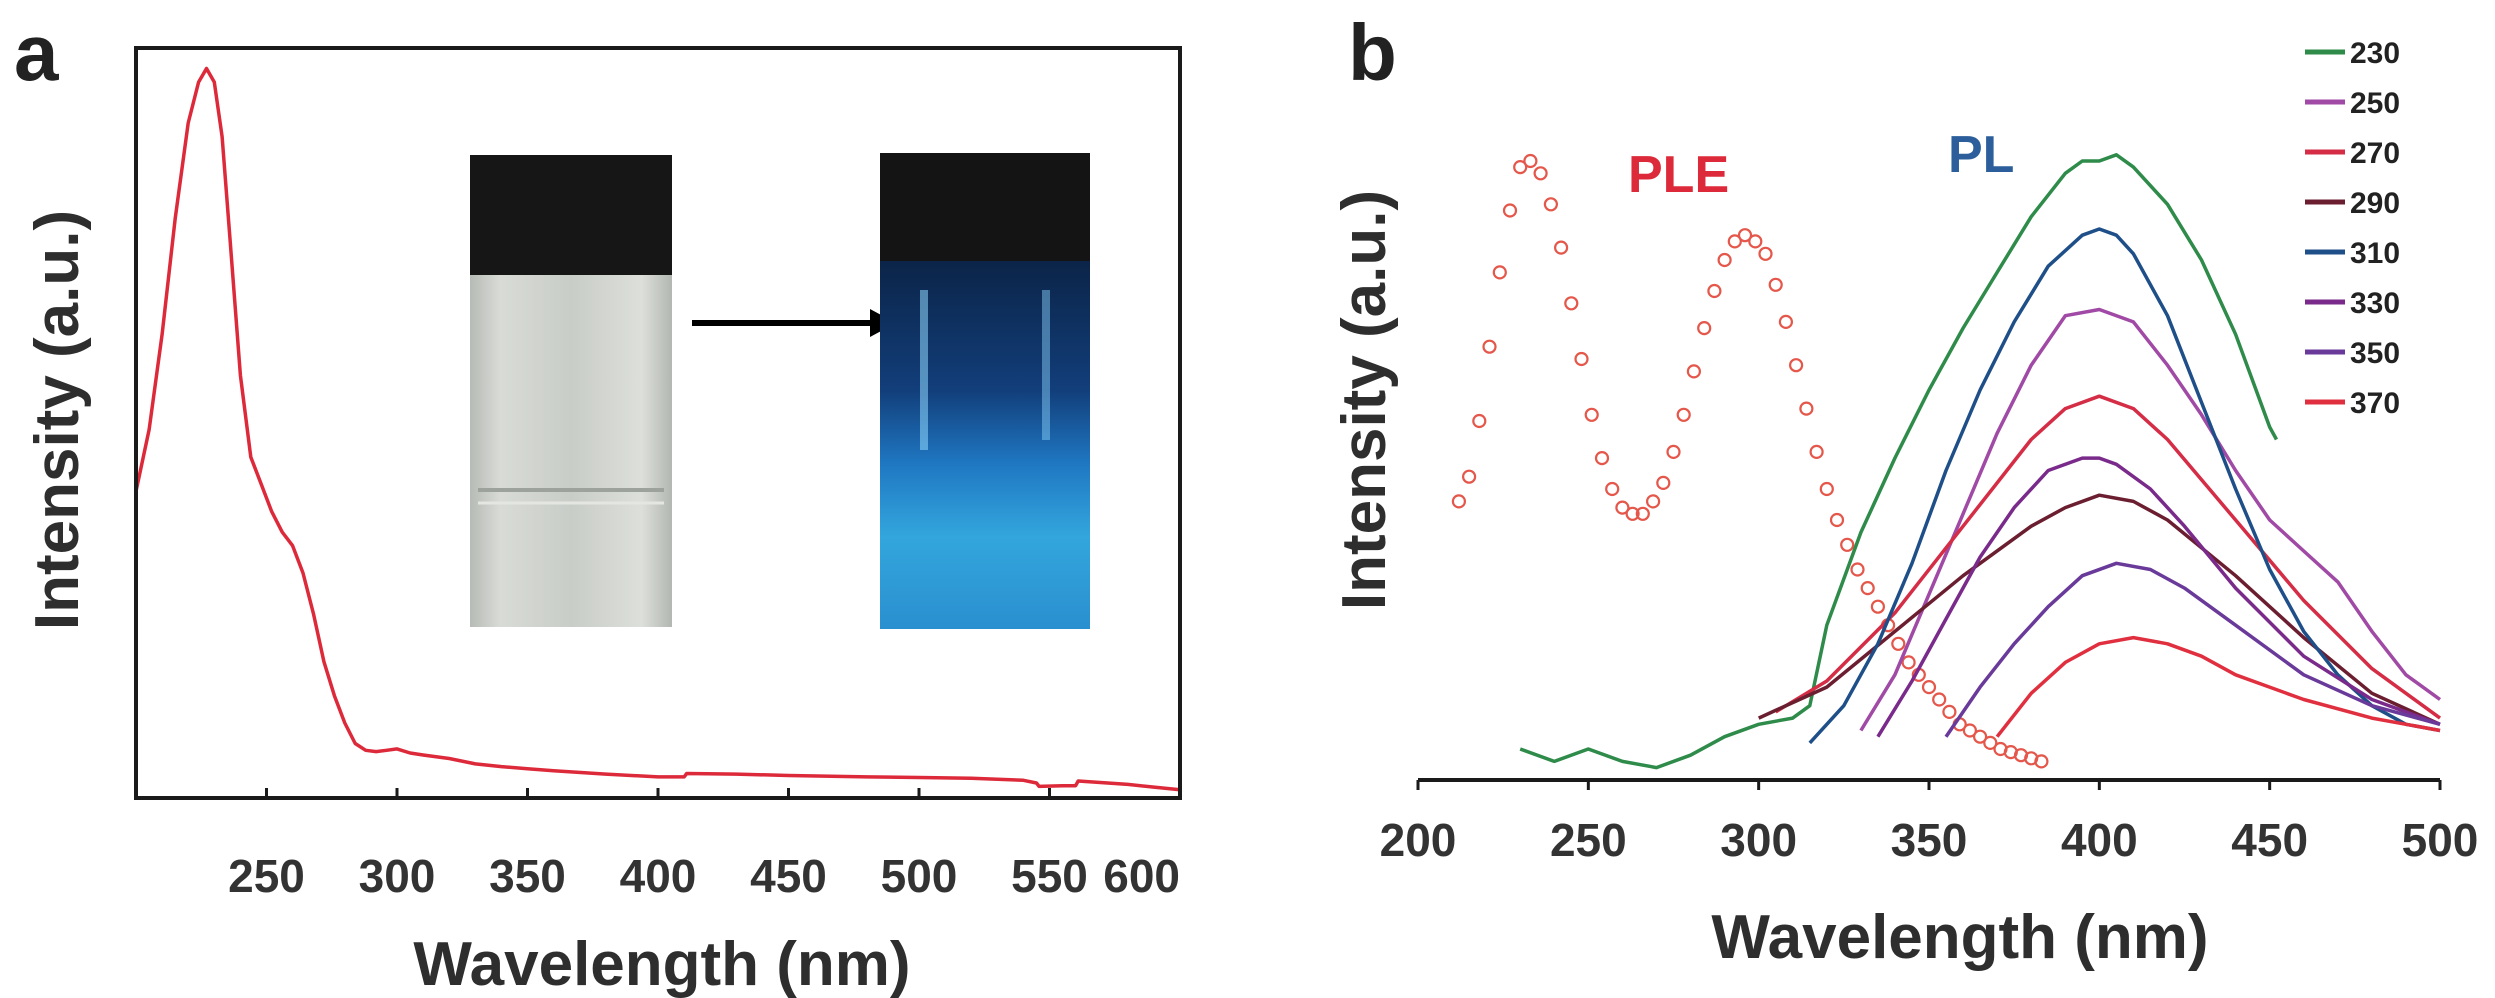  I want to click on ple-annotation: PLE, so click(1678, 175).